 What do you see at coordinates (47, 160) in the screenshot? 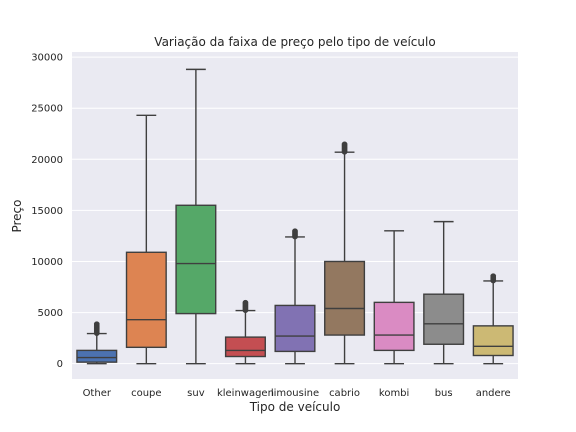
I see `y-tick-label: 20000` at bounding box center [47, 160].